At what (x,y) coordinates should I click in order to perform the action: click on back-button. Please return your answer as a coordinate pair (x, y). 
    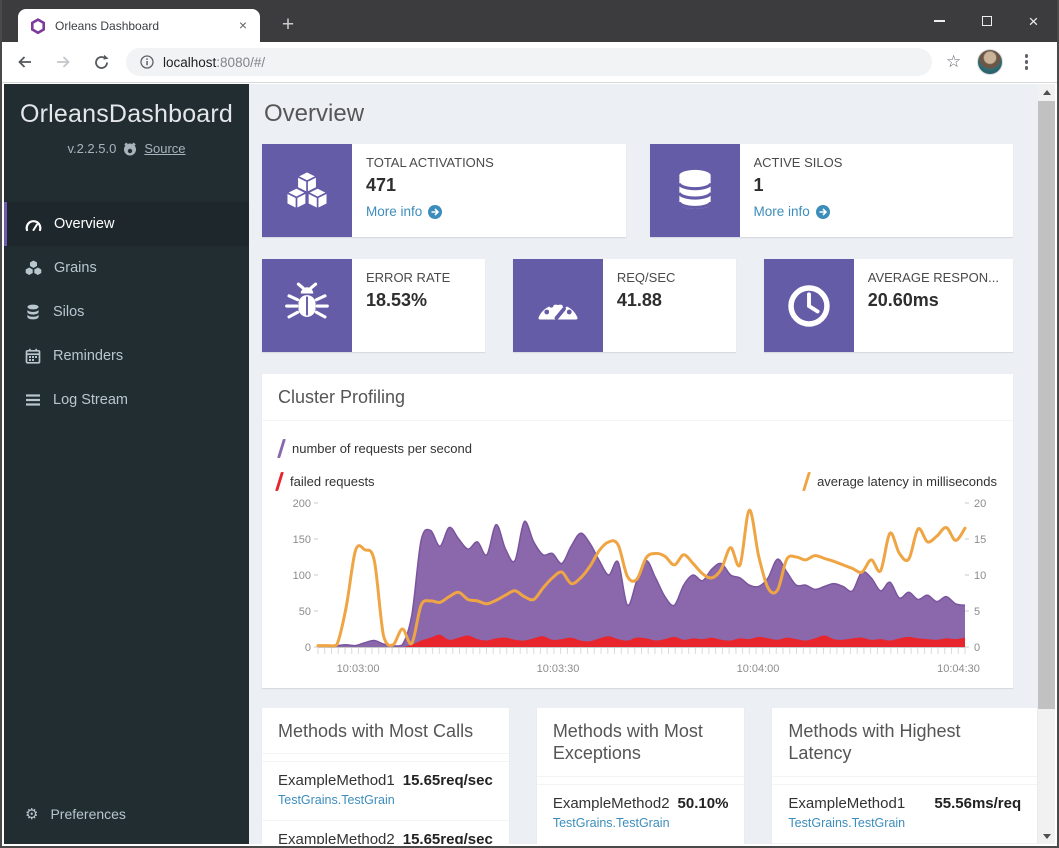
    Looking at the image, I should click on (25, 62).